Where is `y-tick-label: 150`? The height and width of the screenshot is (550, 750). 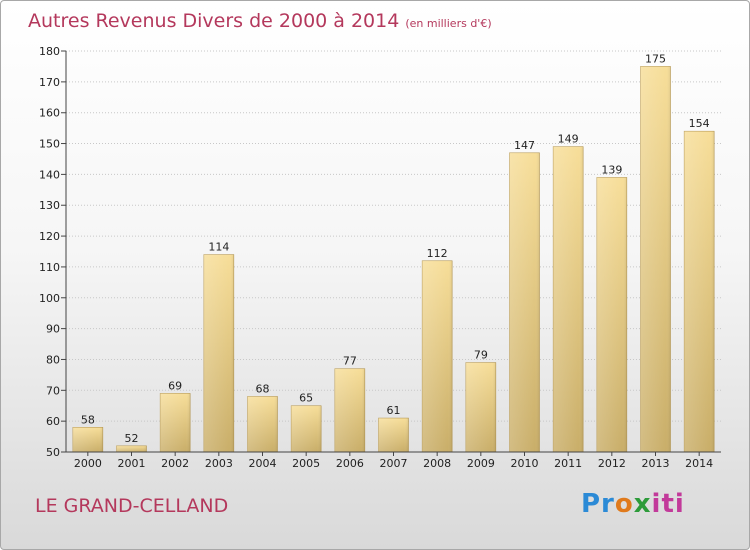
y-tick-label: 150 is located at coordinates (49, 144).